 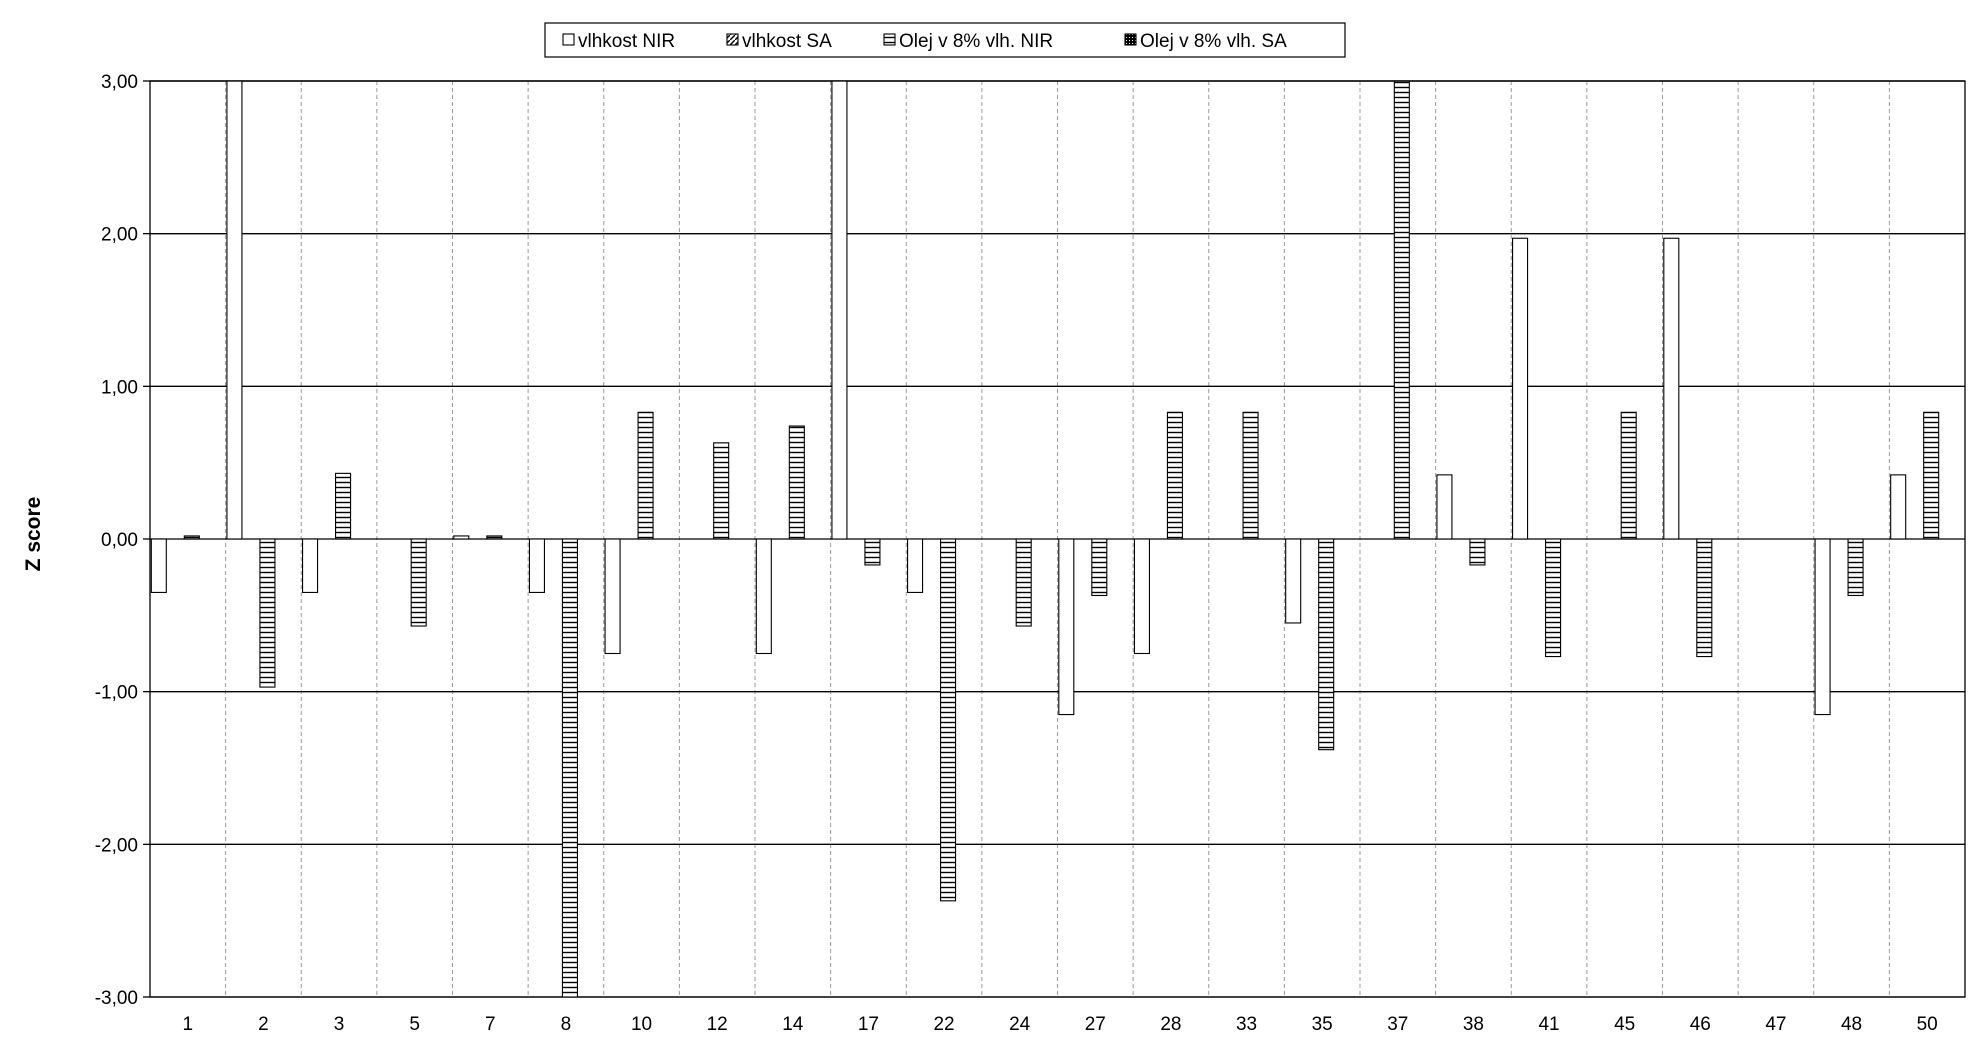 I want to click on x-tick-label: 48, so click(x=1851, y=1024).